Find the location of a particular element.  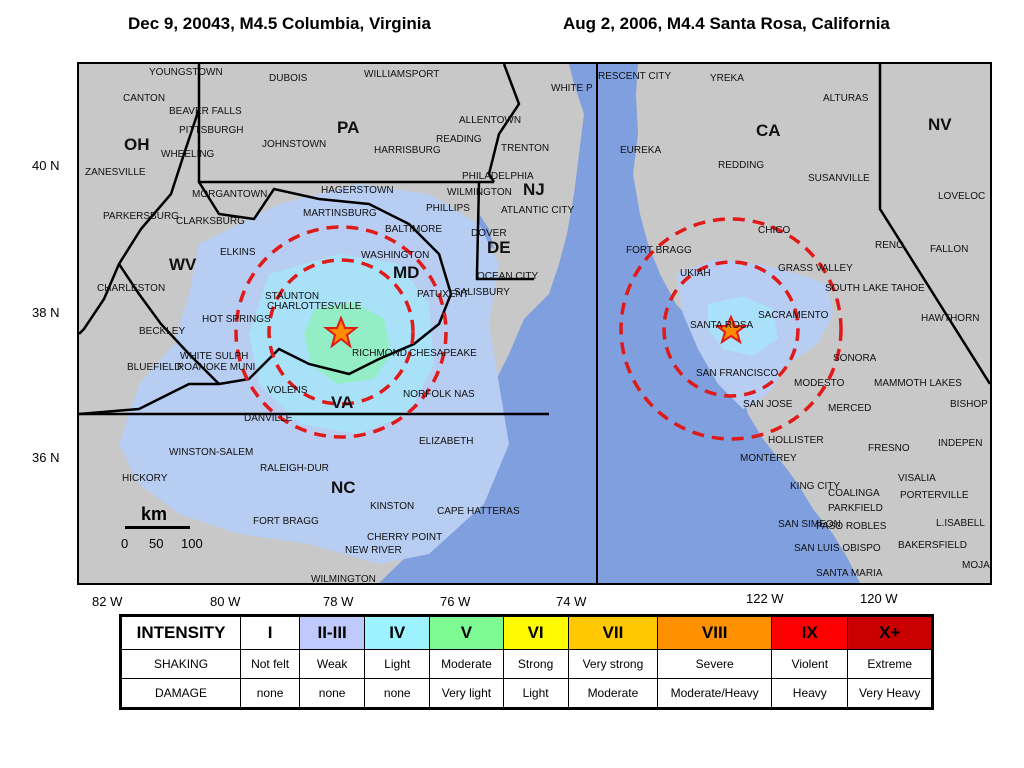

intensity-cell: VIII is located at coordinates (715, 632).